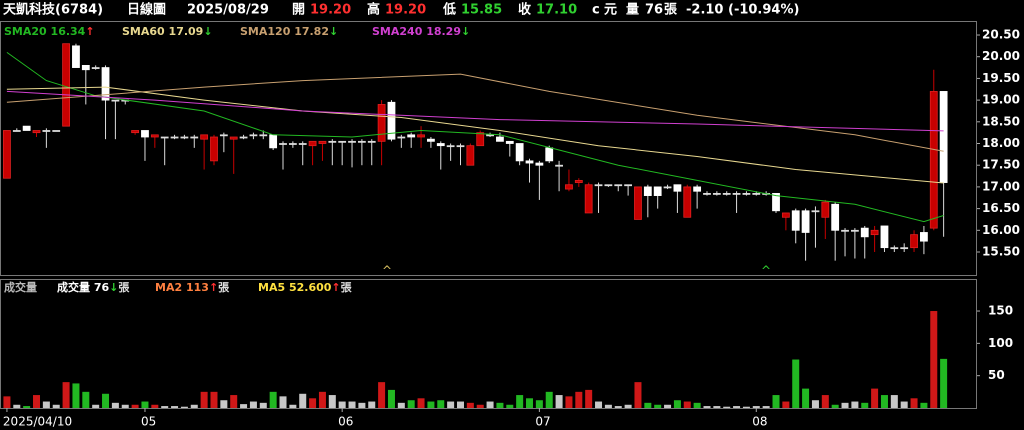 This screenshot has width=1024, height=430. I want to click on low-label: 低, so click(449, 10).